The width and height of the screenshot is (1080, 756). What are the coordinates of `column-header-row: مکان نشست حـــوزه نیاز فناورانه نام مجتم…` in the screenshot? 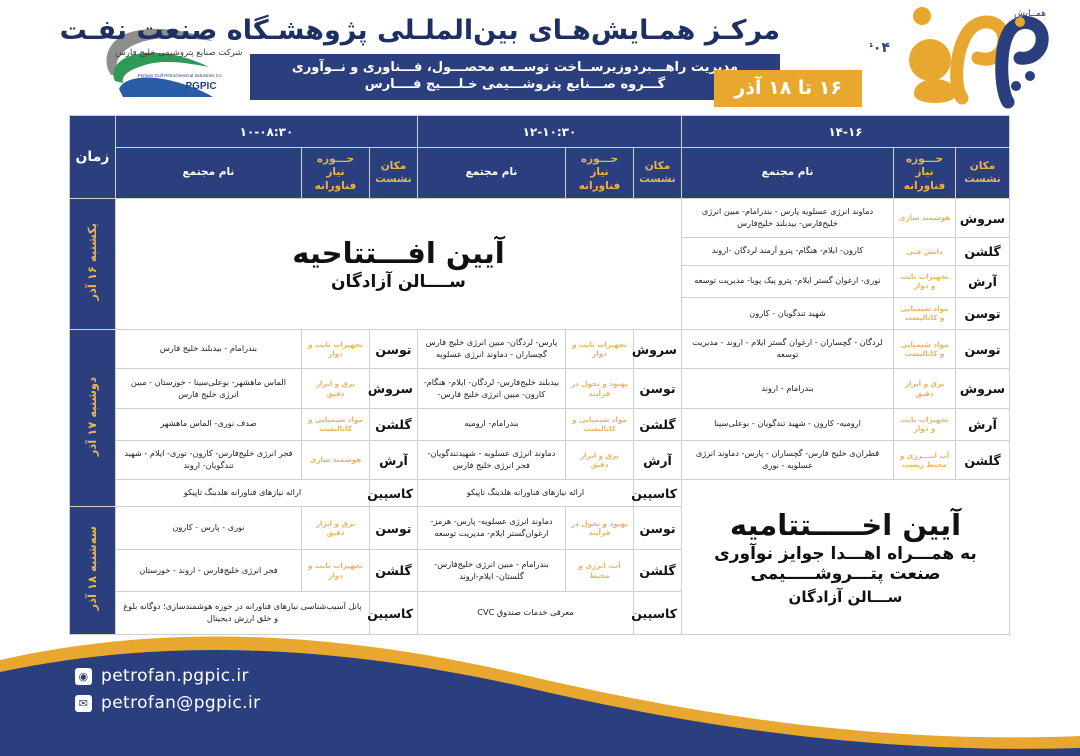 It's located at (539, 173).